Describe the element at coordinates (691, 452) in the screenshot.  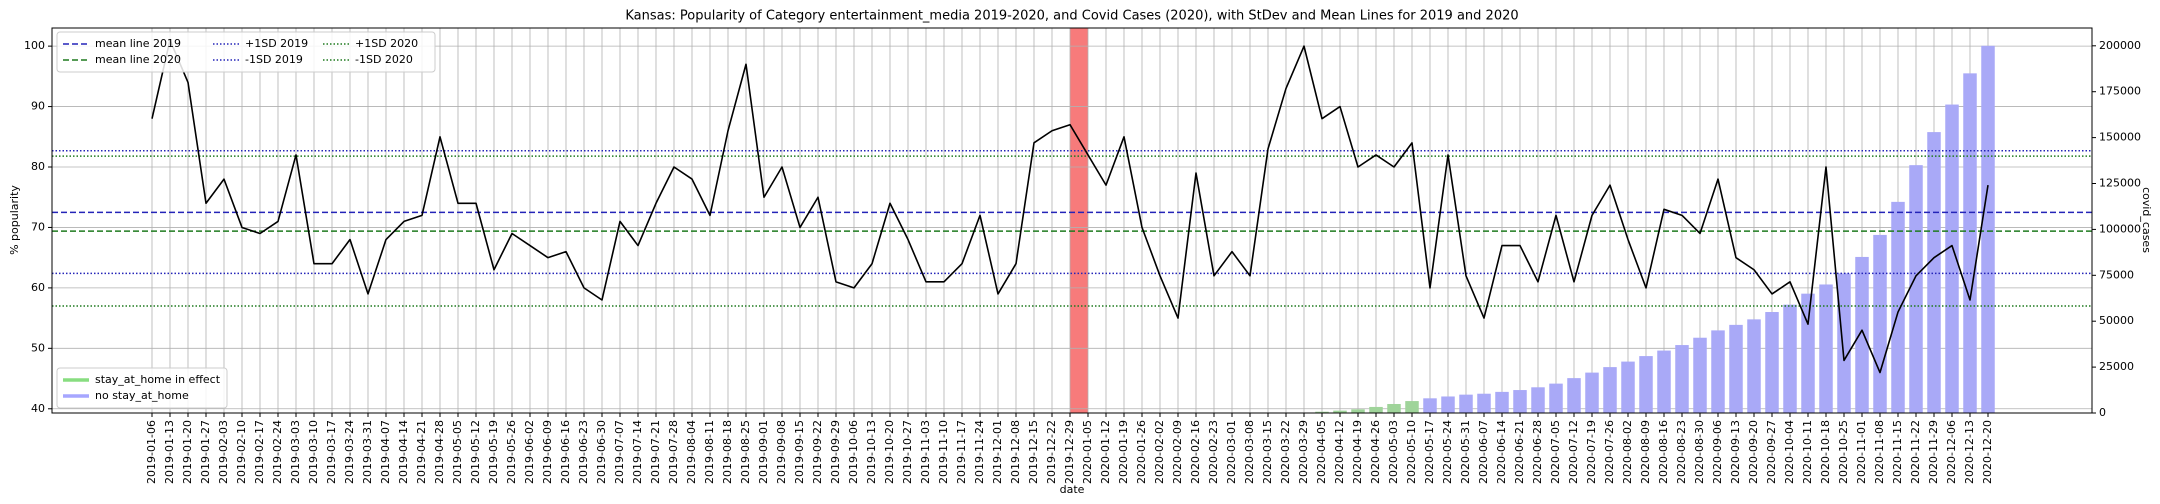
I see `x-tick-label: 2019-08-04` at that location.